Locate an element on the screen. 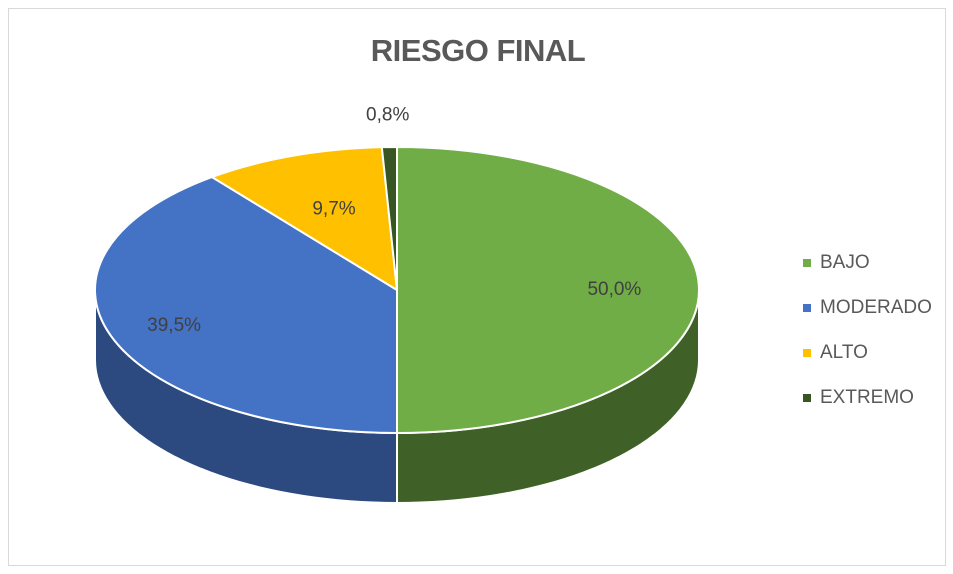  legend-label-bajo: BAJO is located at coordinates (845, 262).